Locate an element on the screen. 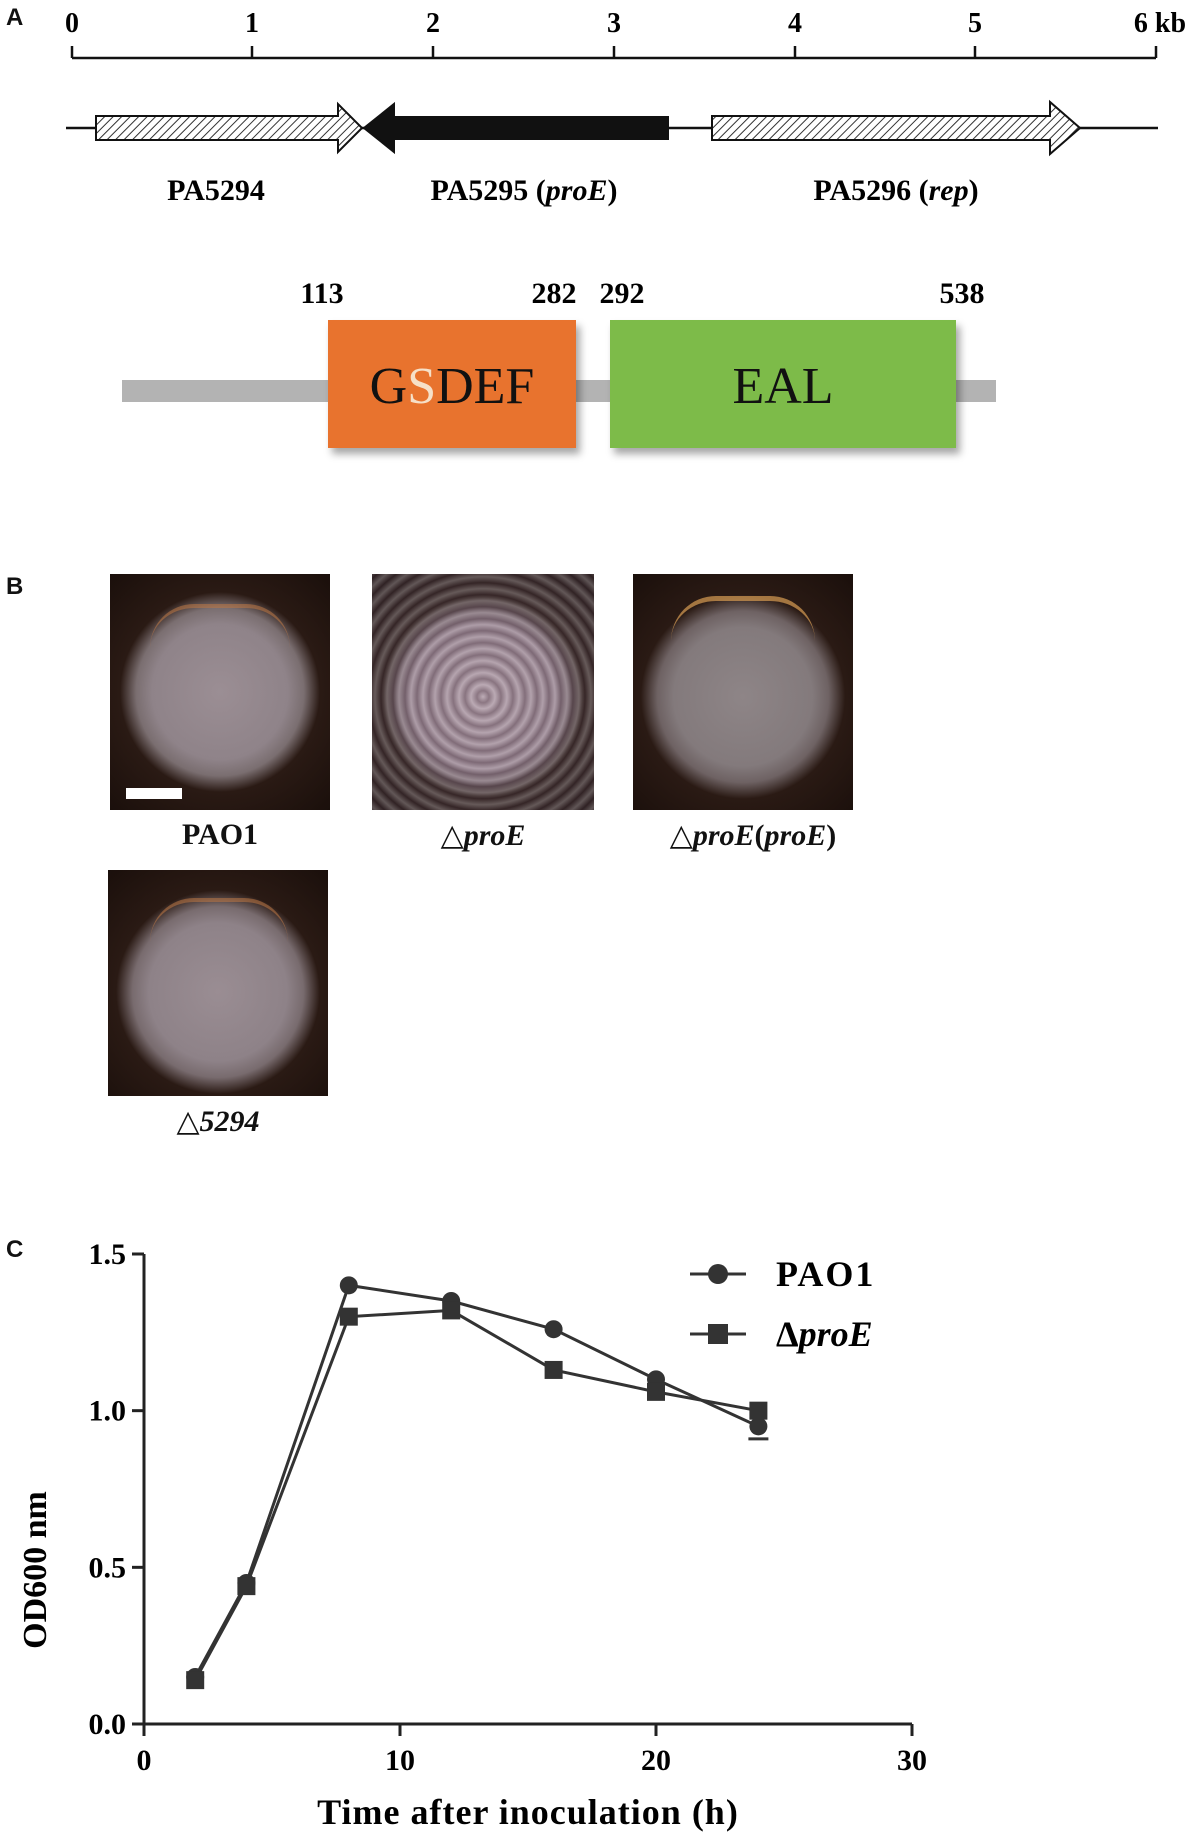  colony-image-proe is located at coordinates (483, 692).